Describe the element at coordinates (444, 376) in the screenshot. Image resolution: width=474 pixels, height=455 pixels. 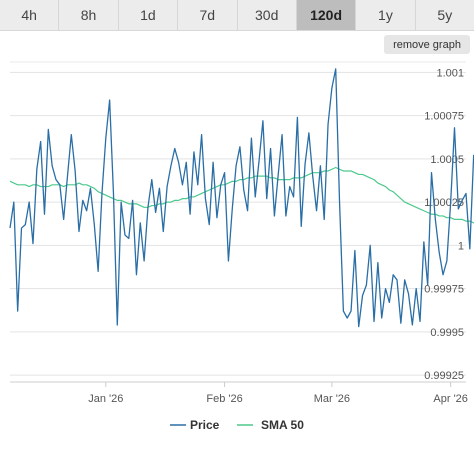
I see `y-tick-label: 0.99925` at that location.